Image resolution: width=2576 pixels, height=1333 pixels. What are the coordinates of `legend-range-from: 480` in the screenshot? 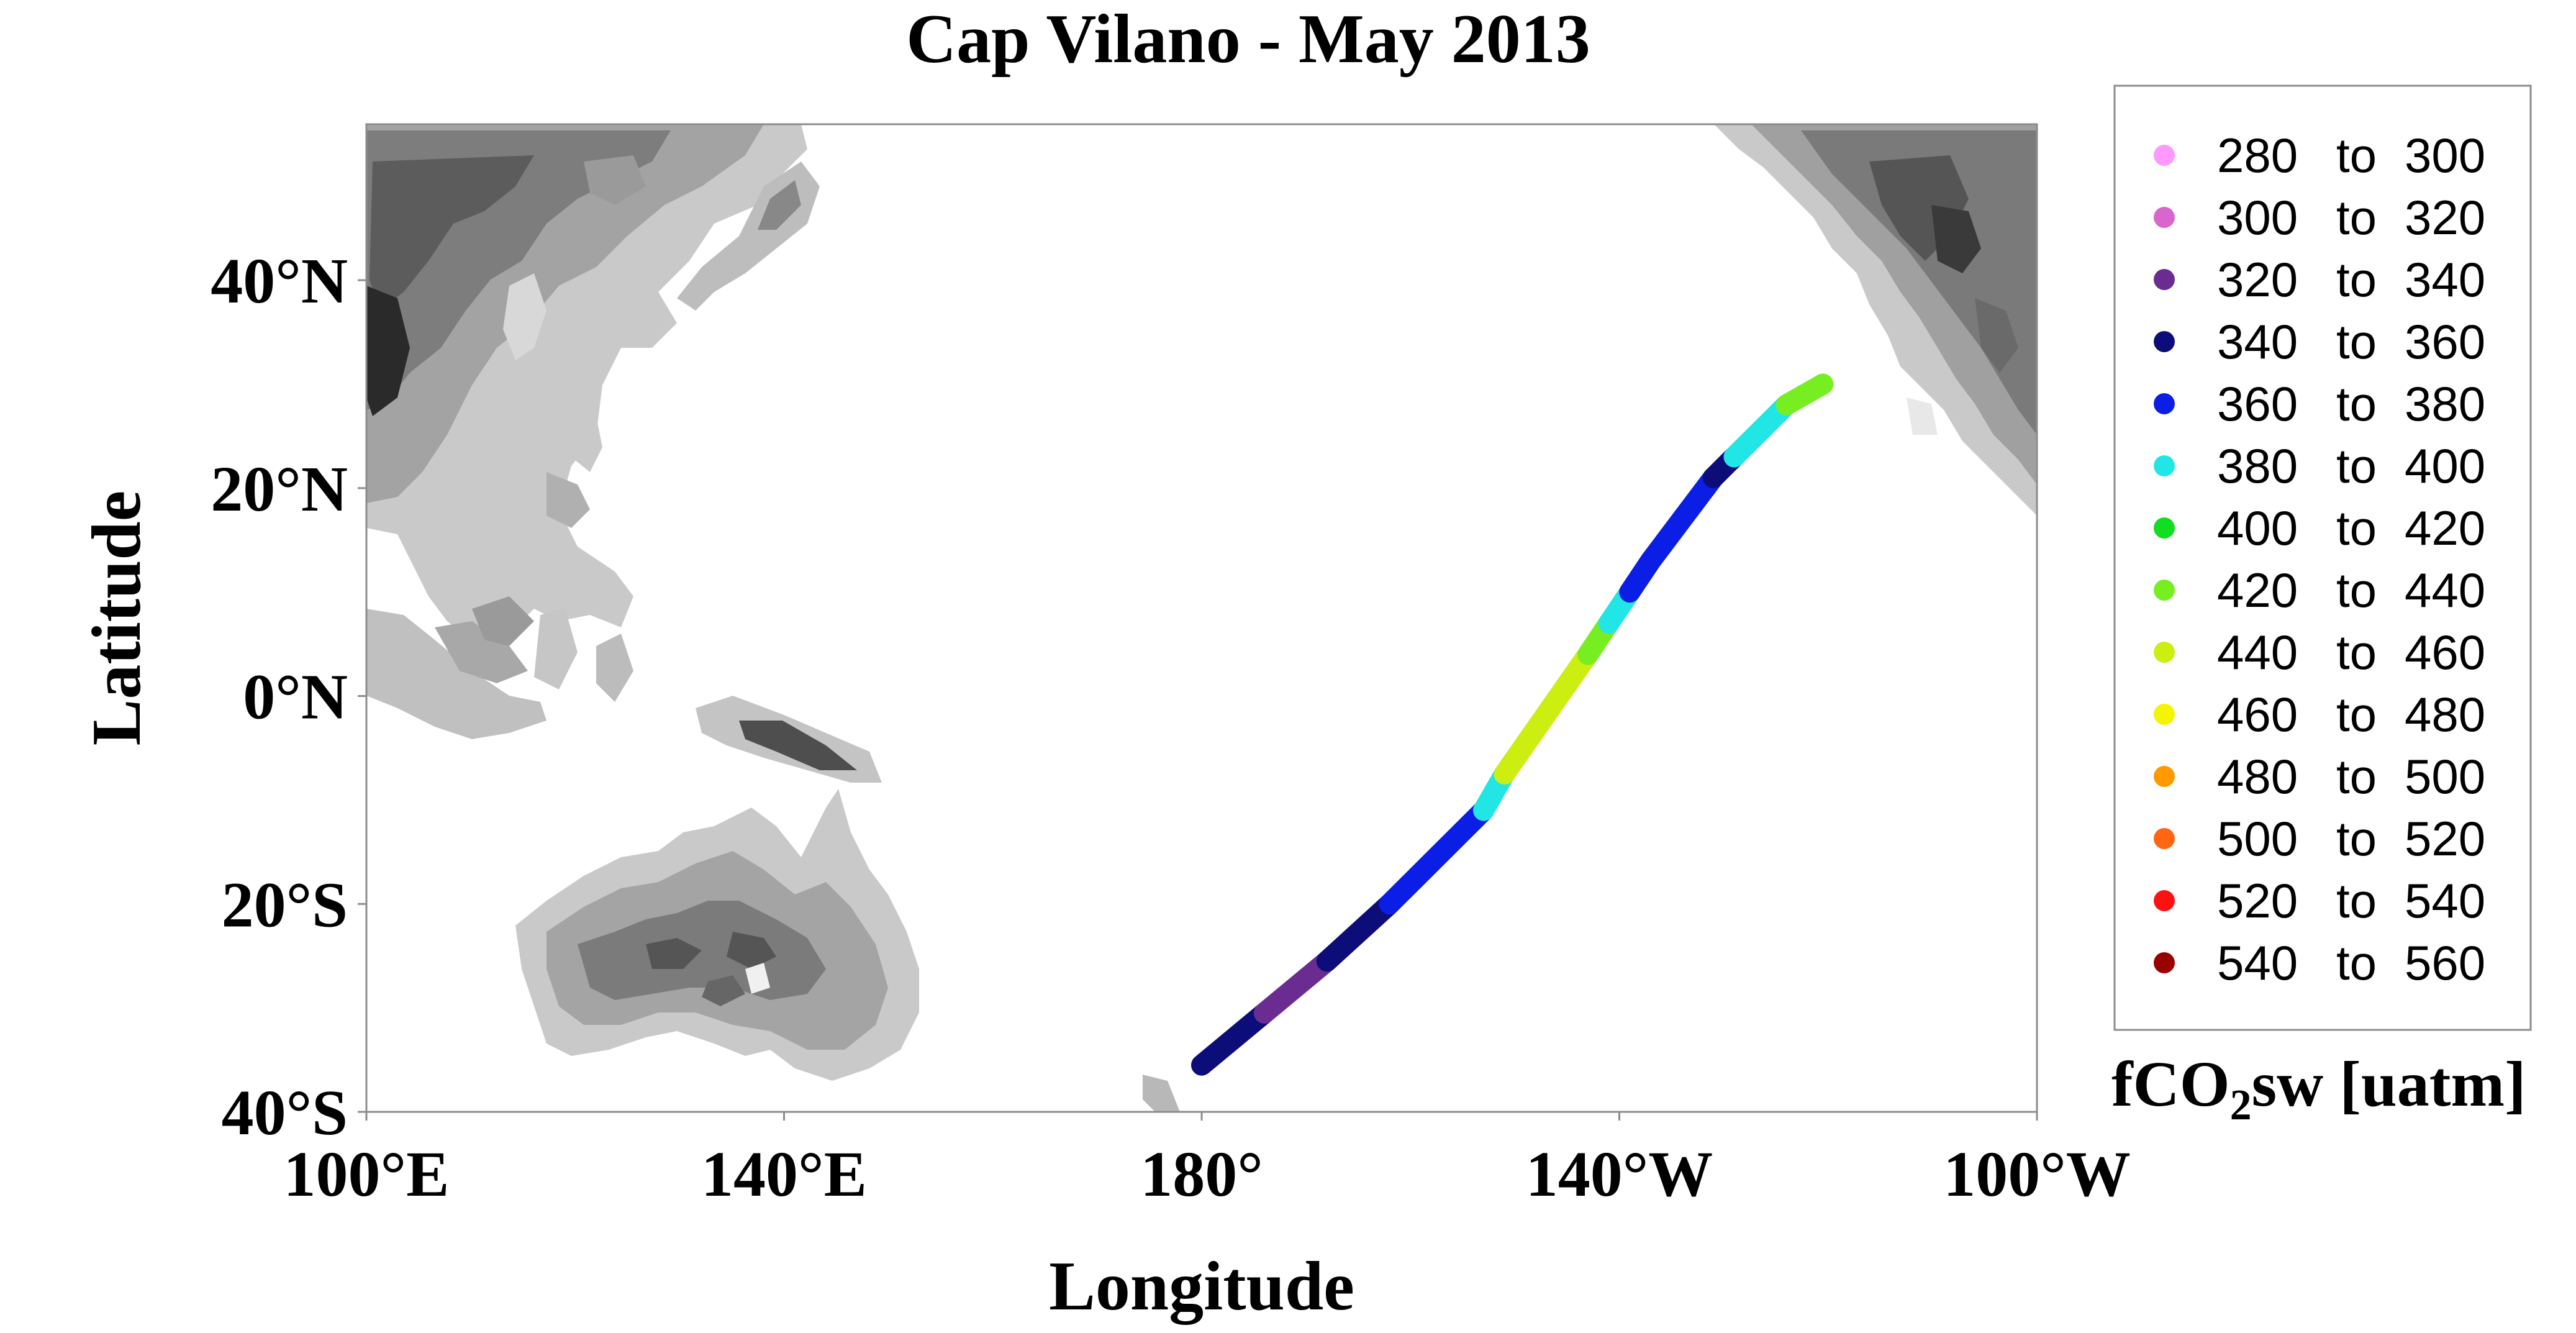 It's located at (2257, 776).